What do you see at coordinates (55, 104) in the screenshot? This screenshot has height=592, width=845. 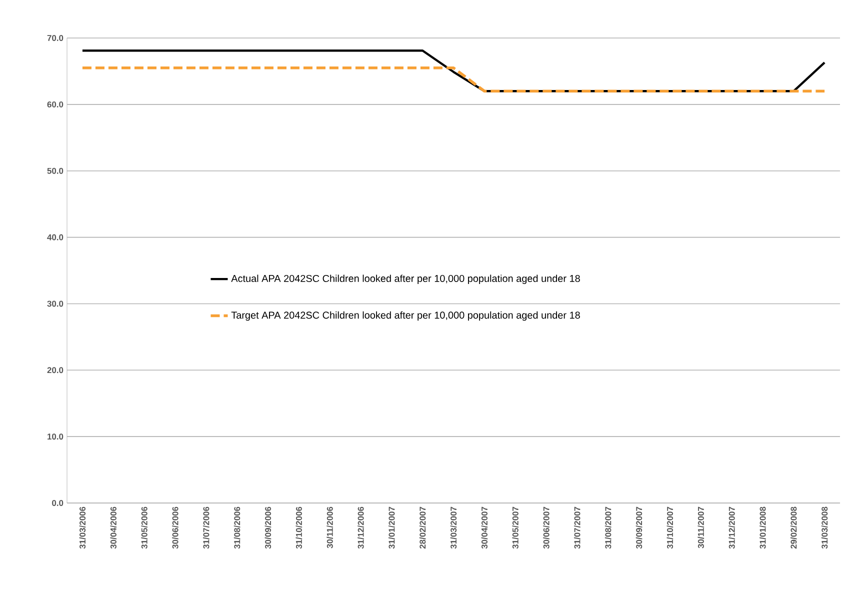 I see `y-tick-label: 60.0` at bounding box center [55, 104].